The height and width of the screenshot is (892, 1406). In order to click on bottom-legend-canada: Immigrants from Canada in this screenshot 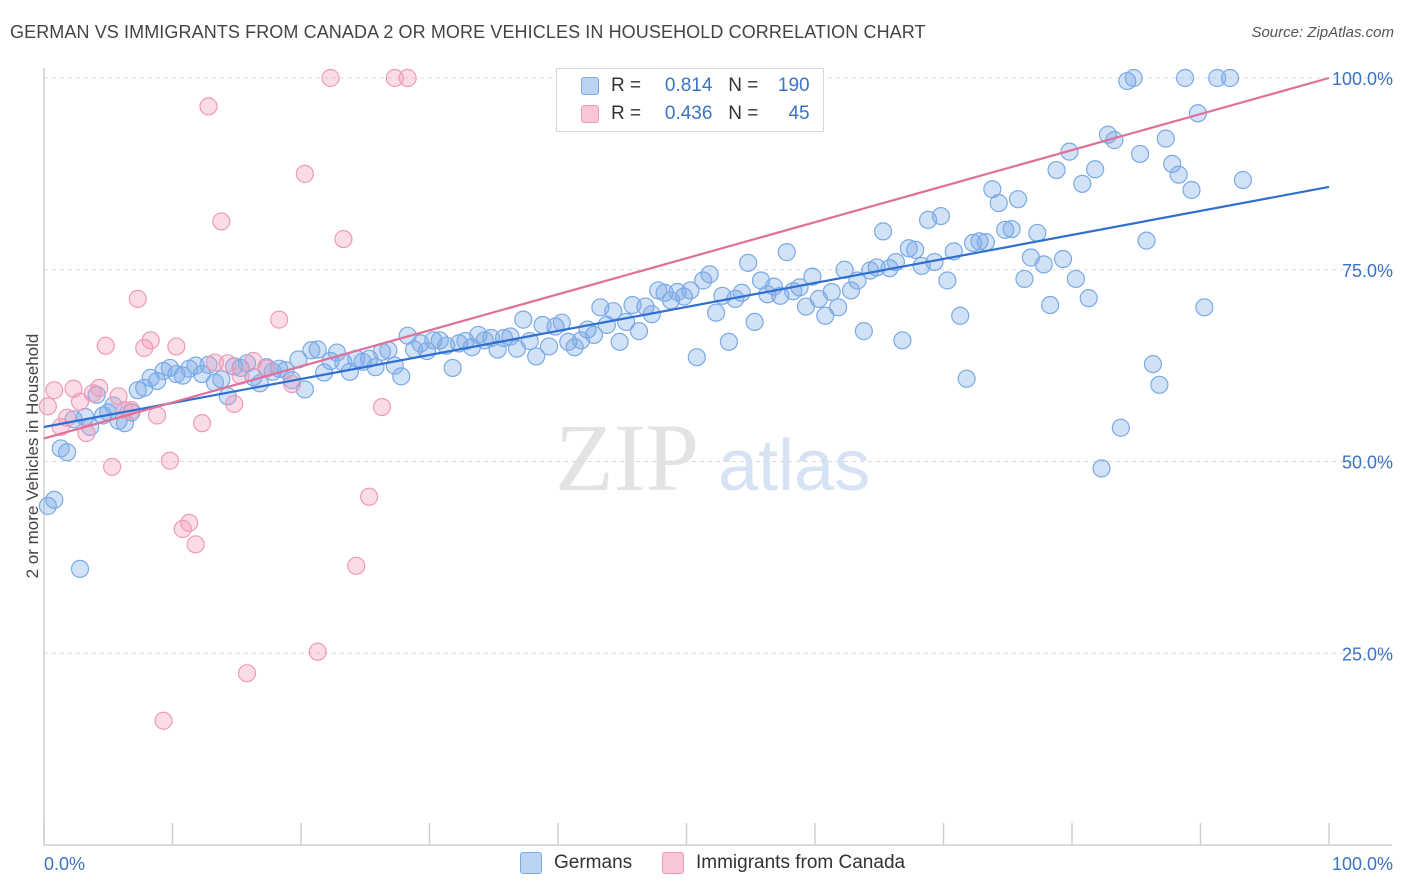, I will do `click(783, 863)`.